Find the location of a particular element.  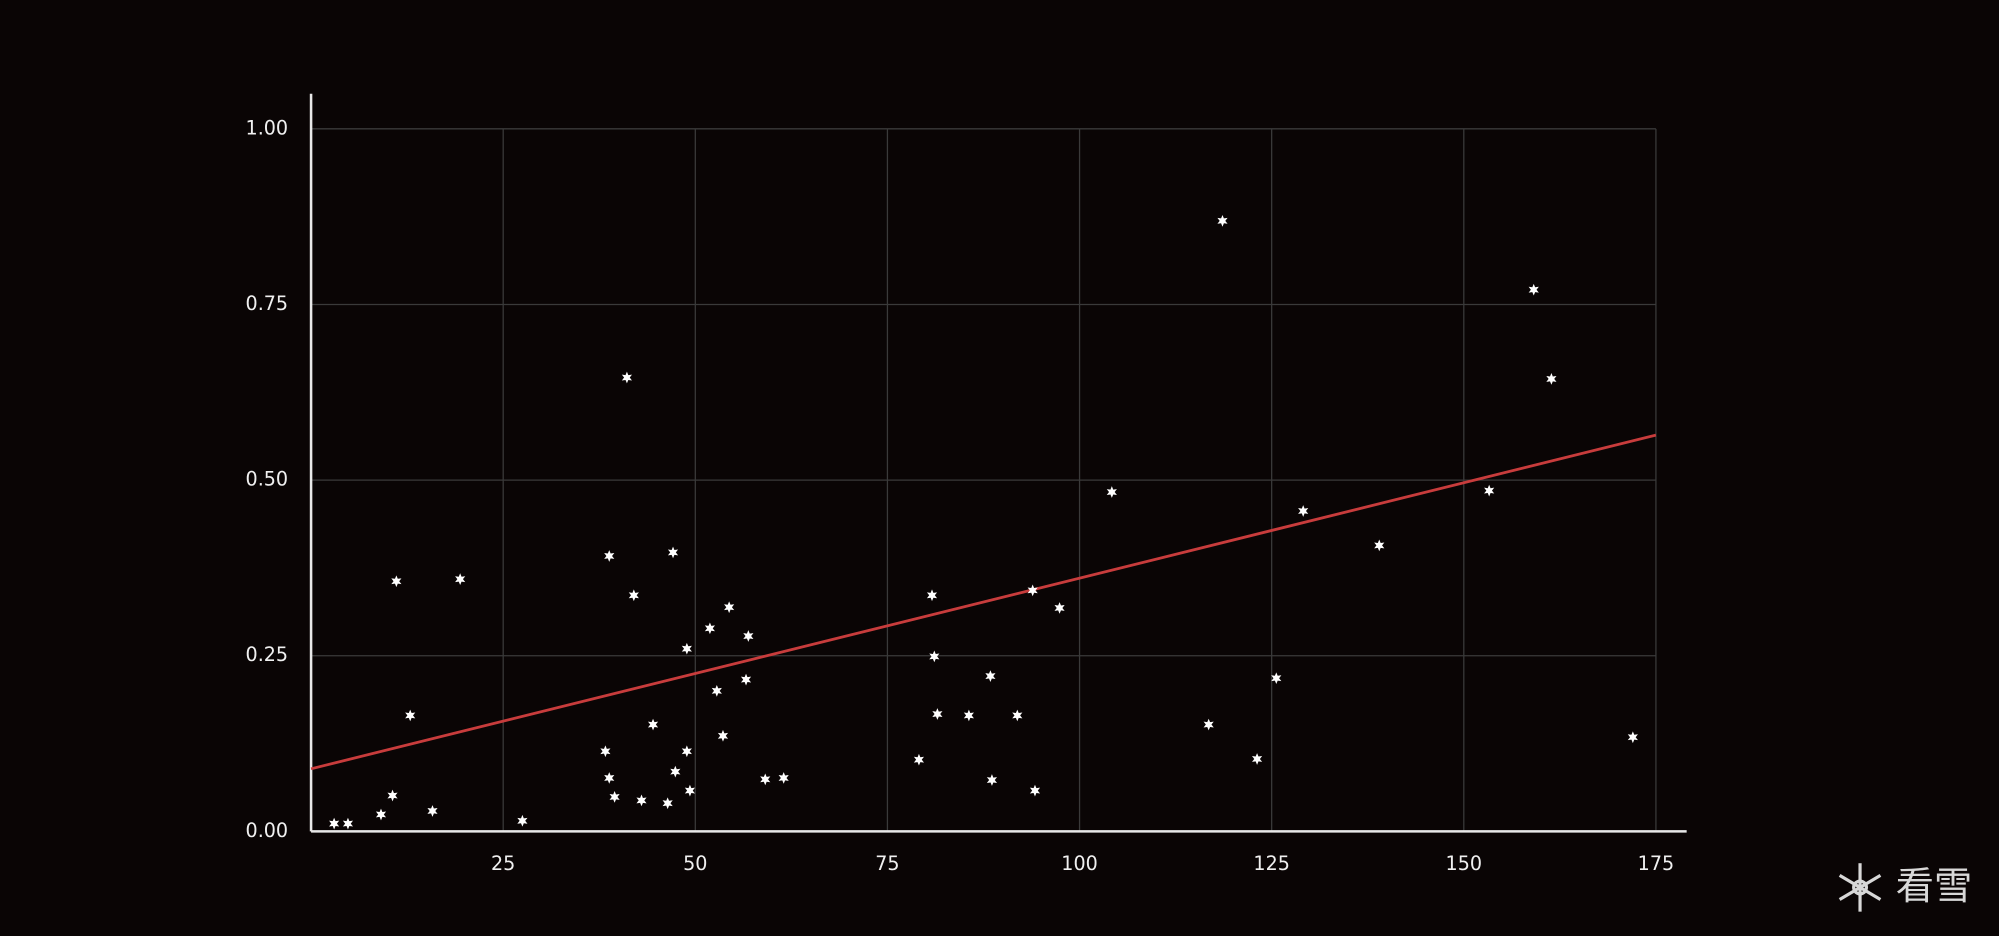

x-tick-label: 150 is located at coordinates (1464, 863).